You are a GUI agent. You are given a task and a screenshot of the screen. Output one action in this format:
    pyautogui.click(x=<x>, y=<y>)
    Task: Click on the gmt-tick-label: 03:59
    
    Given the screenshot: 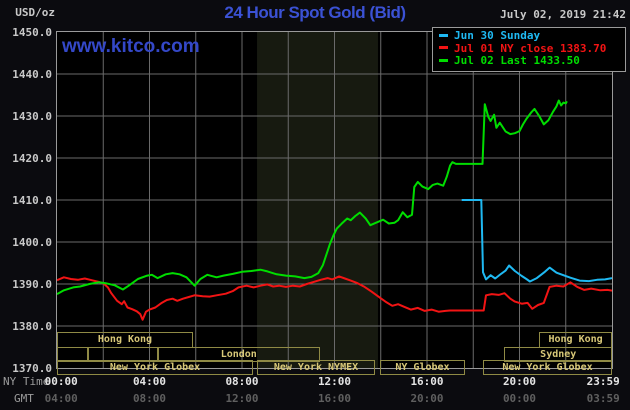 What is the action you would take?
    pyautogui.click(x=603, y=398)
    